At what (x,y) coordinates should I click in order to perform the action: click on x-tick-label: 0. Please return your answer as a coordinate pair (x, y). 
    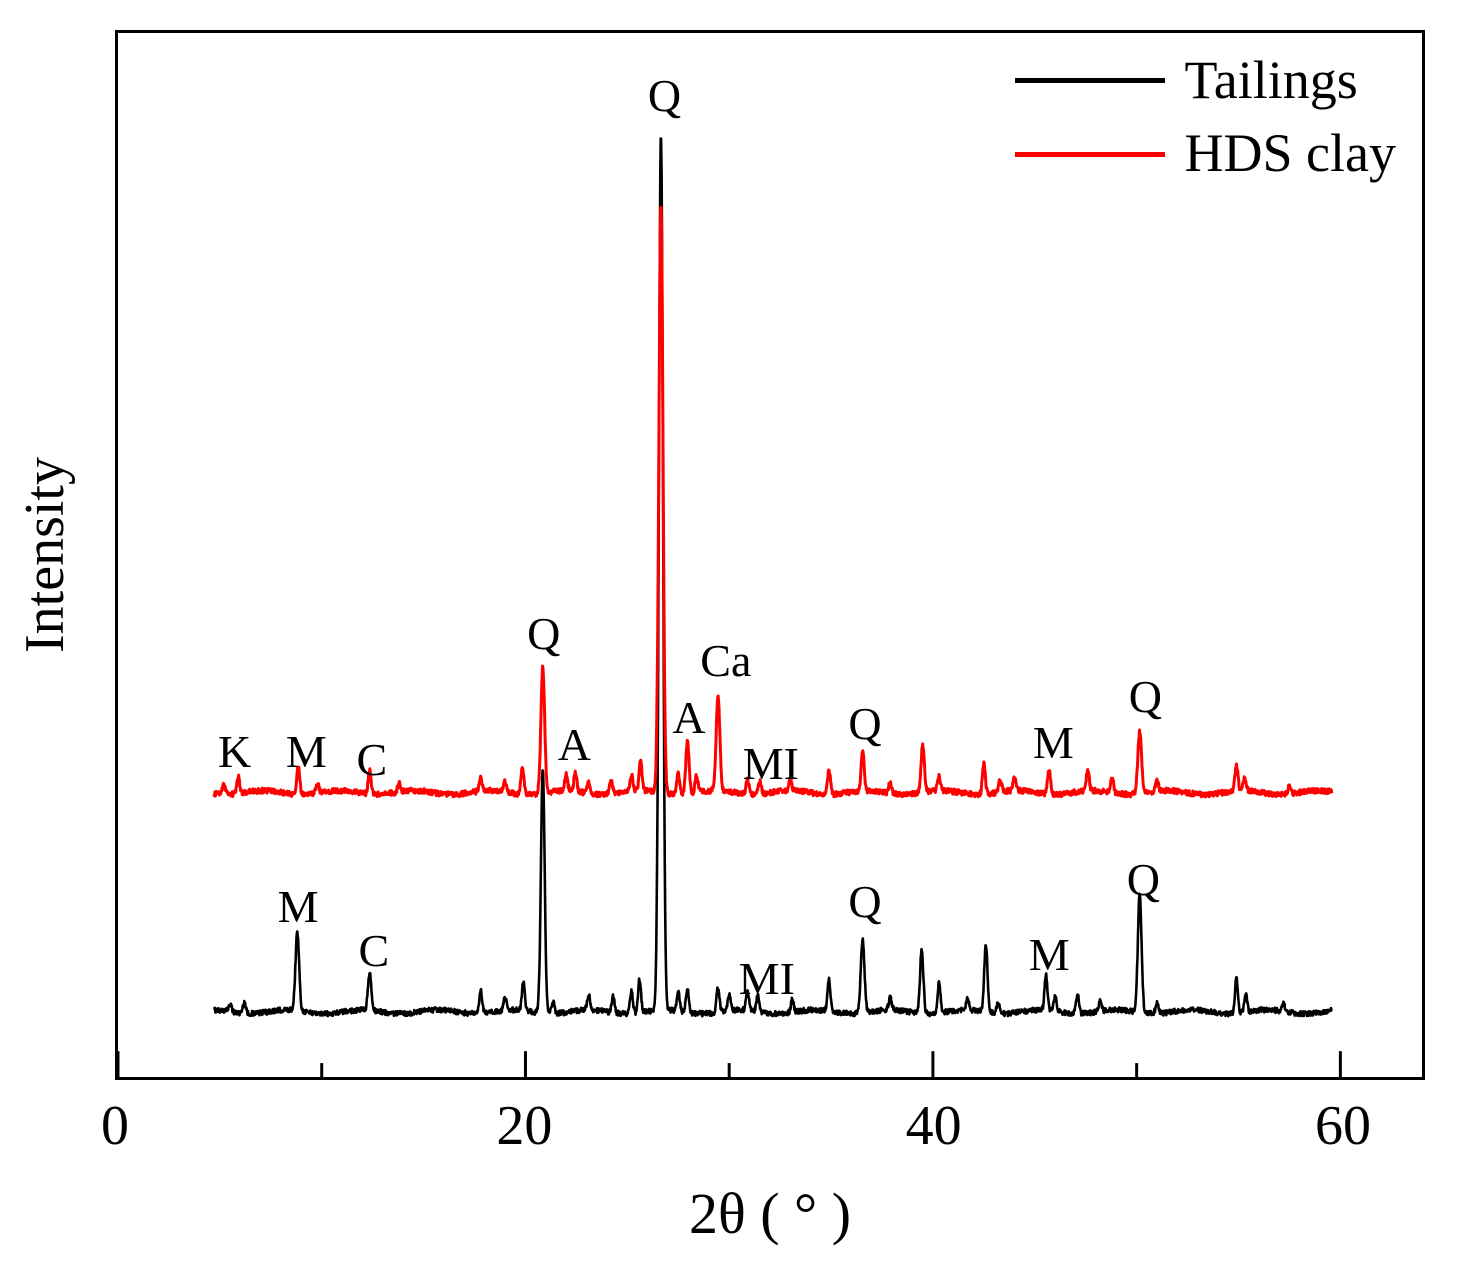
    Looking at the image, I should click on (115, 1126).